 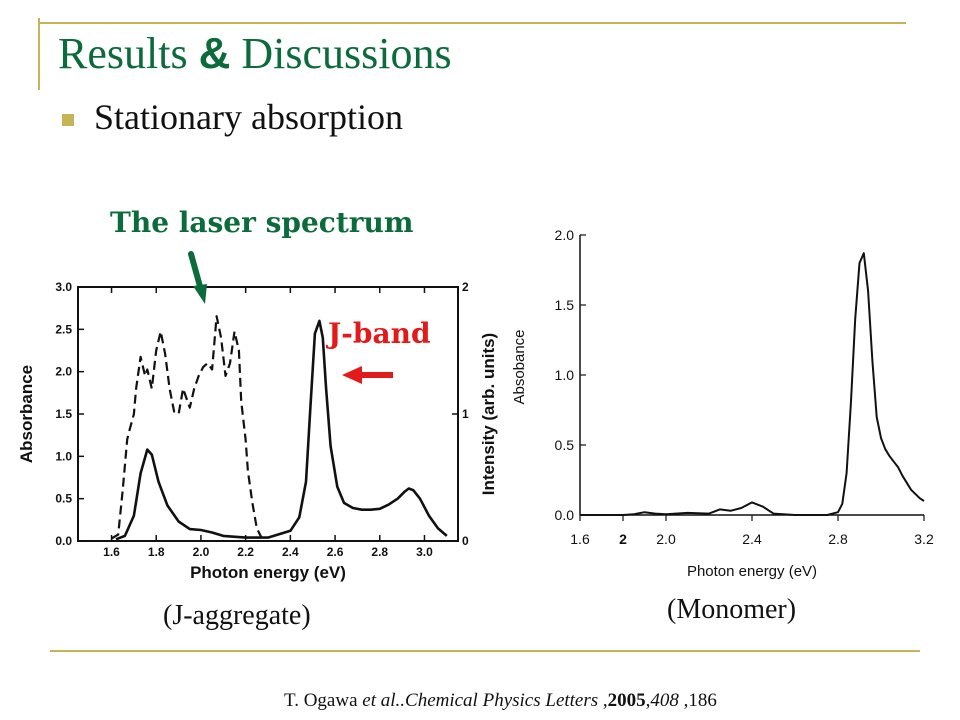 I want to click on right-y-tick-label: 2.0, so click(x=565, y=235).